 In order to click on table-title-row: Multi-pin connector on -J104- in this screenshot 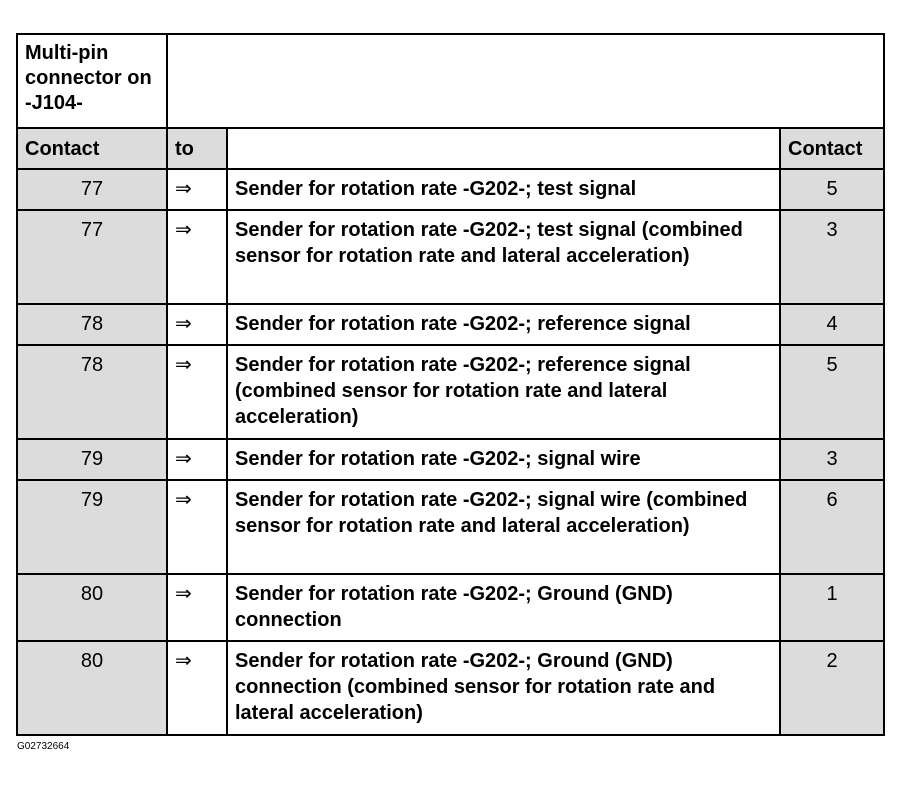, I will do `click(451, 81)`.